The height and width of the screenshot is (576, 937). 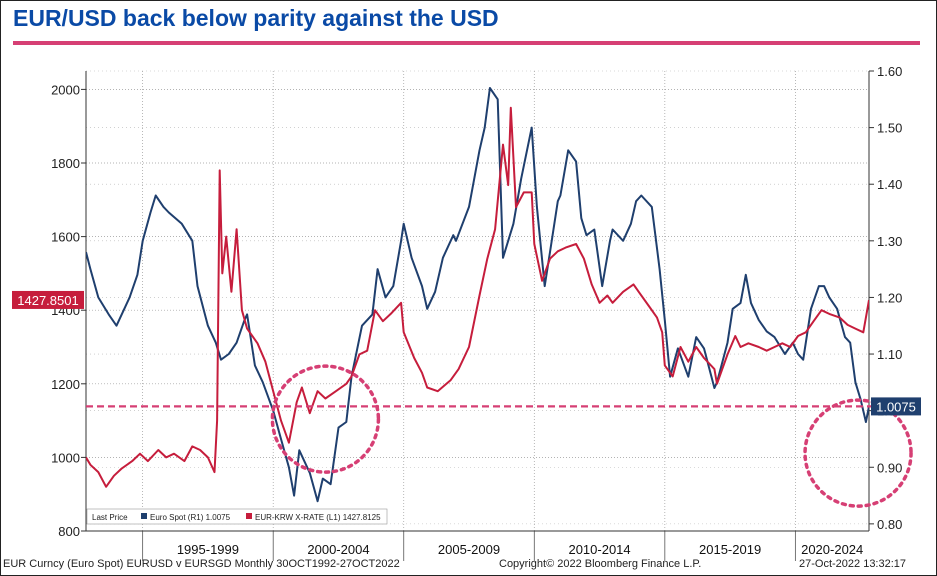 I want to click on left-tick-label-2: 1200, so click(x=65, y=384).